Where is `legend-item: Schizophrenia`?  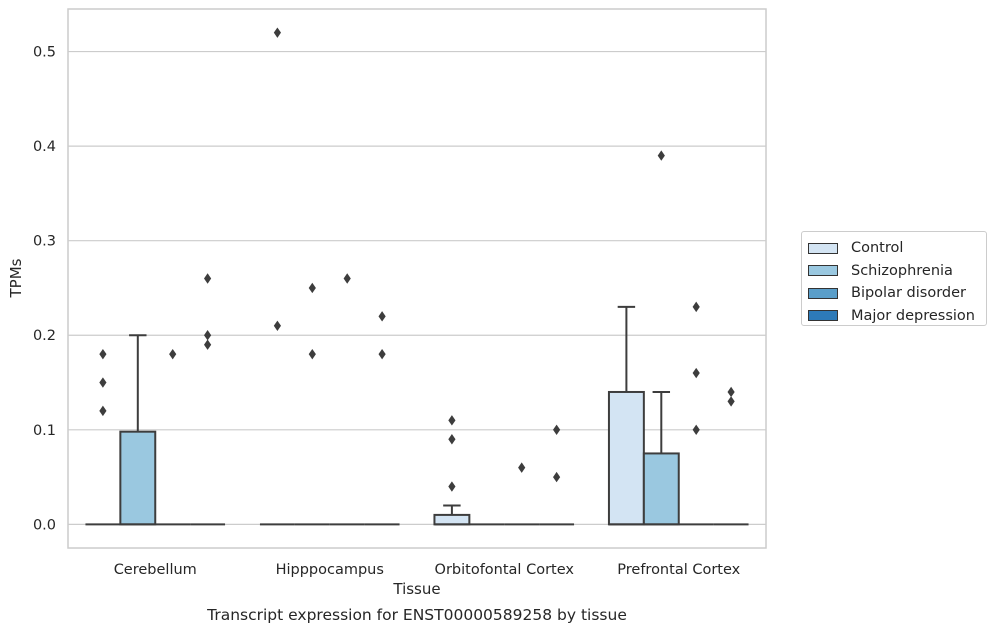 legend-item: Schizophrenia is located at coordinates (897, 271).